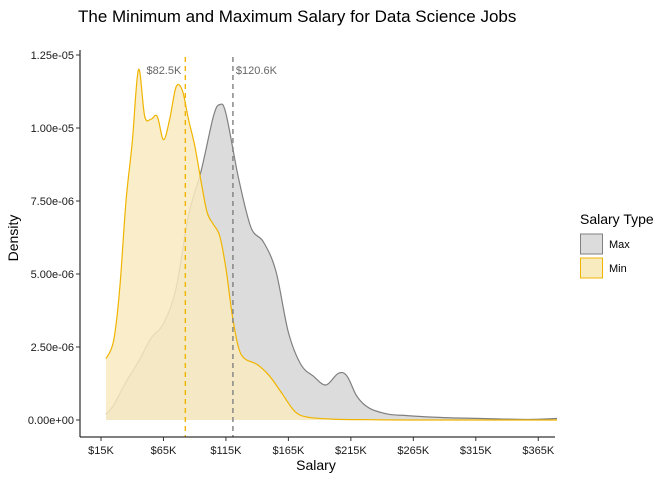 The height and width of the screenshot is (480, 672). What do you see at coordinates (51, 421) in the screenshot?
I see `y-tick-label: 0.00e+00` at bounding box center [51, 421].